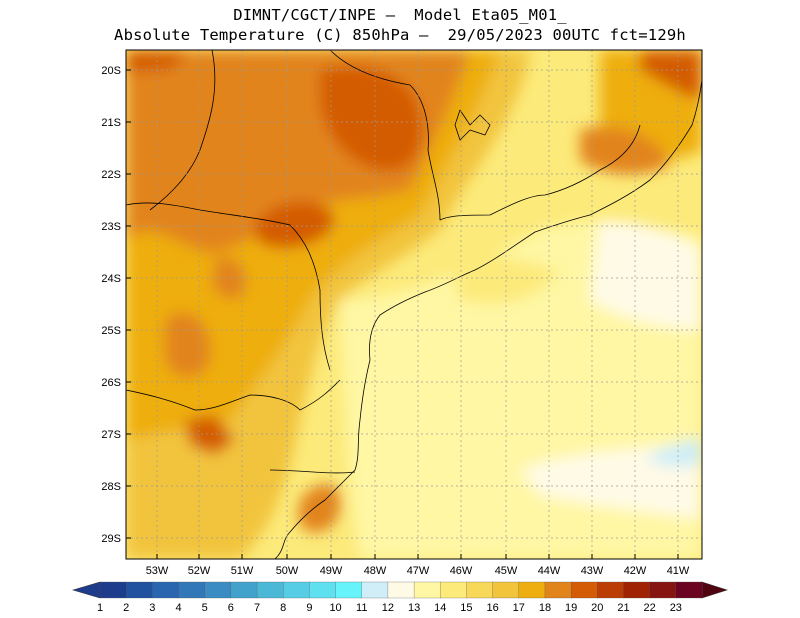 Image resolution: width=800 pixels, height=618 pixels. What do you see at coordinates (335, 608) in the screenshot?
I see `legend-tick-label: 10` at bounding box center [335, 608].